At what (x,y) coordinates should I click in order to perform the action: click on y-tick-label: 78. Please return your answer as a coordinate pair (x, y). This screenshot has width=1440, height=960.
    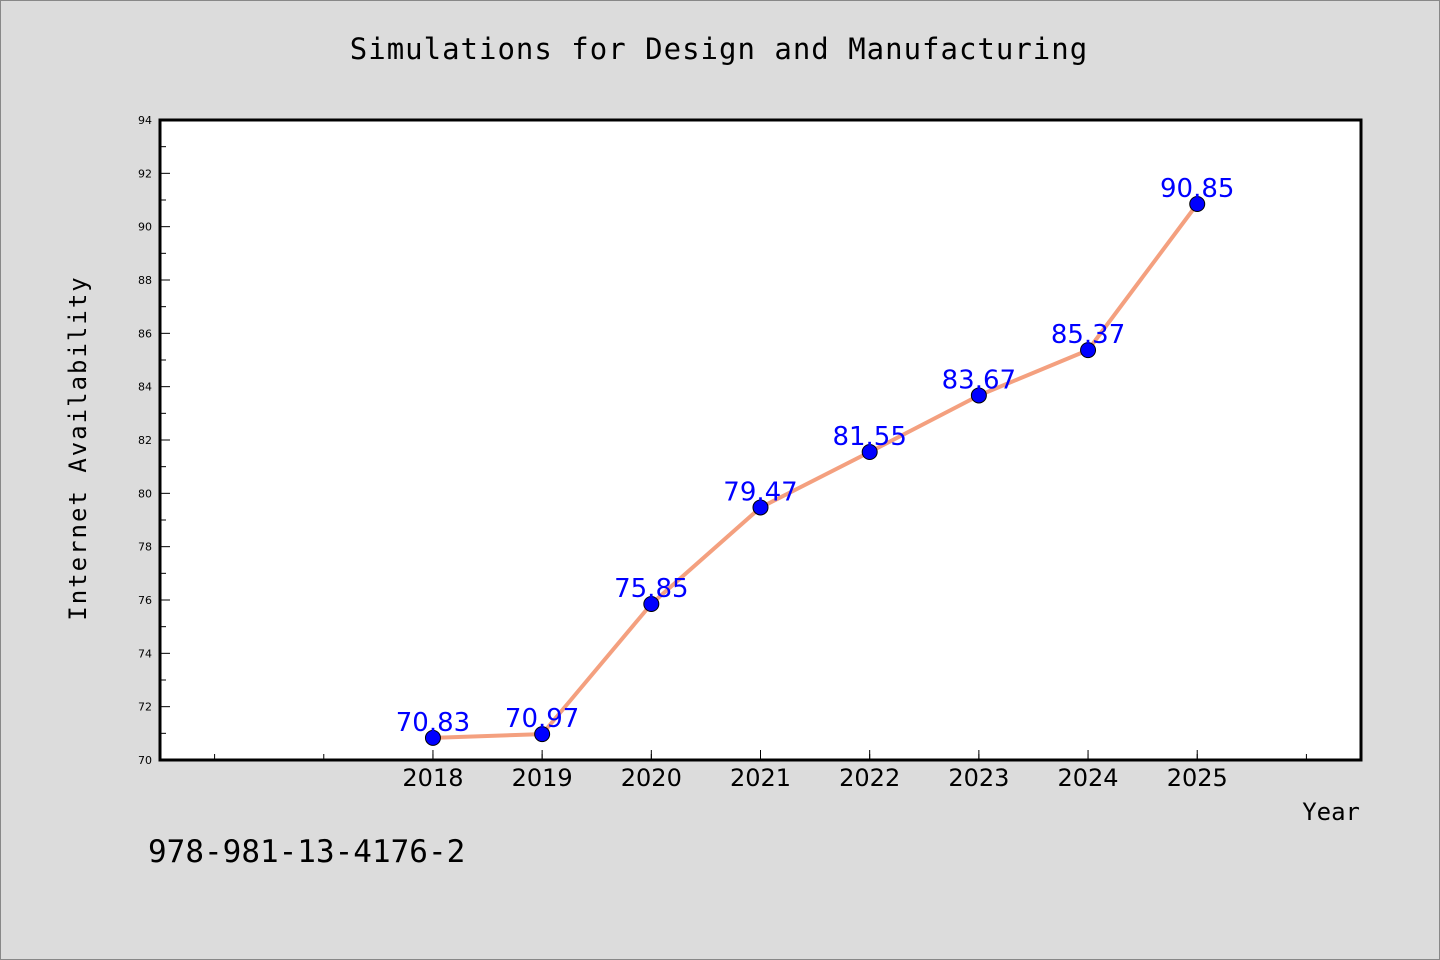
    Looking at the image, I should click on (145, 547).